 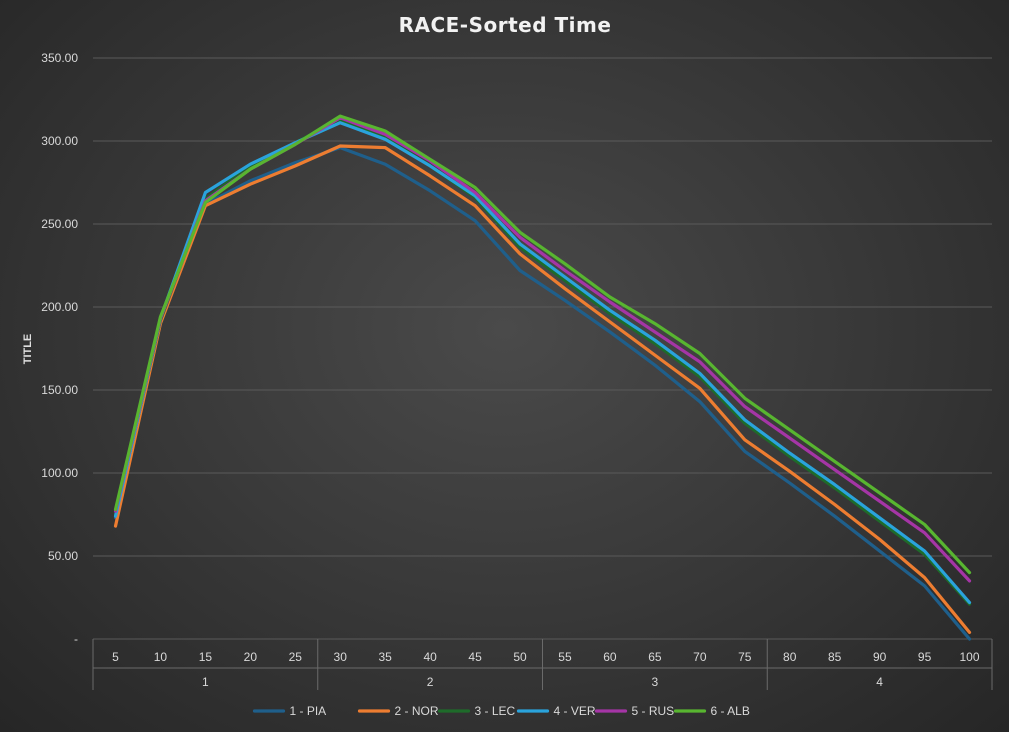 I want to click on x-group-label: 4, so click(x=879, y=682).